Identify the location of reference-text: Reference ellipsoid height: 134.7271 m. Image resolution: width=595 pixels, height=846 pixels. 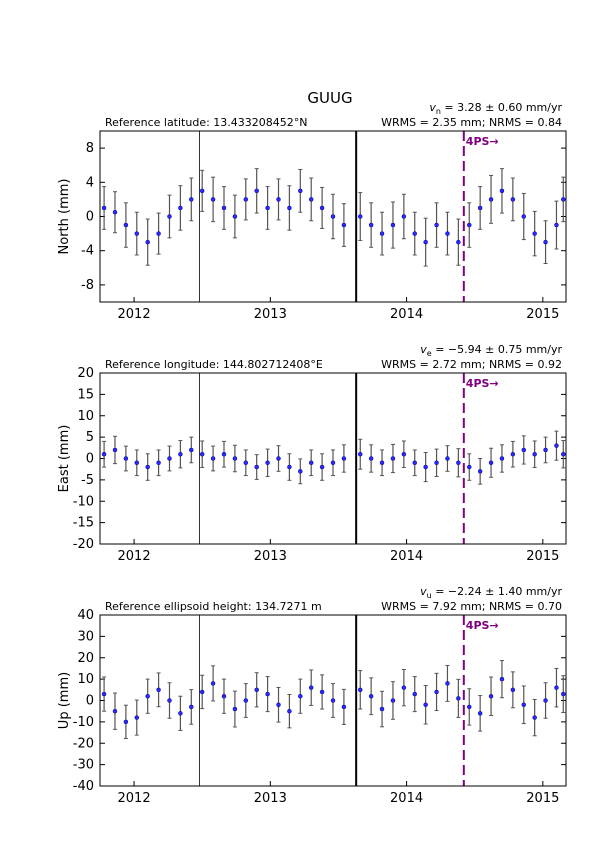
(213, 606).